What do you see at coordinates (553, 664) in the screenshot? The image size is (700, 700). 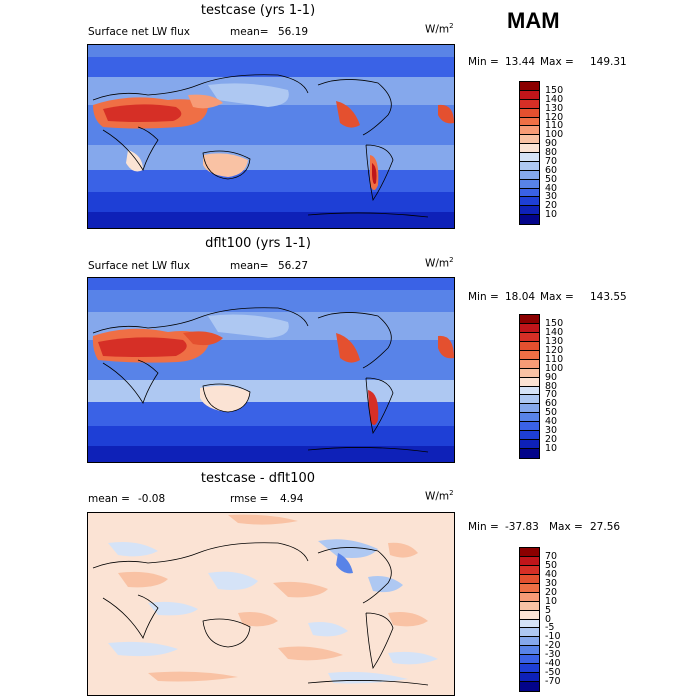 I see `colorbar-tick-label: -40` at bounding box center [553, 664].